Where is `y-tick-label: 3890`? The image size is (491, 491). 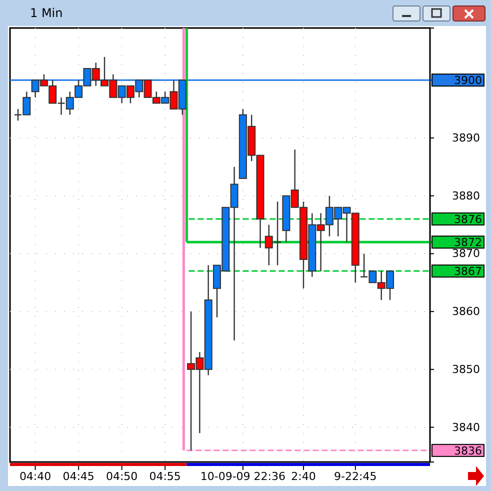 y-tick-label: 3890 is located at coordinates (466, 137).